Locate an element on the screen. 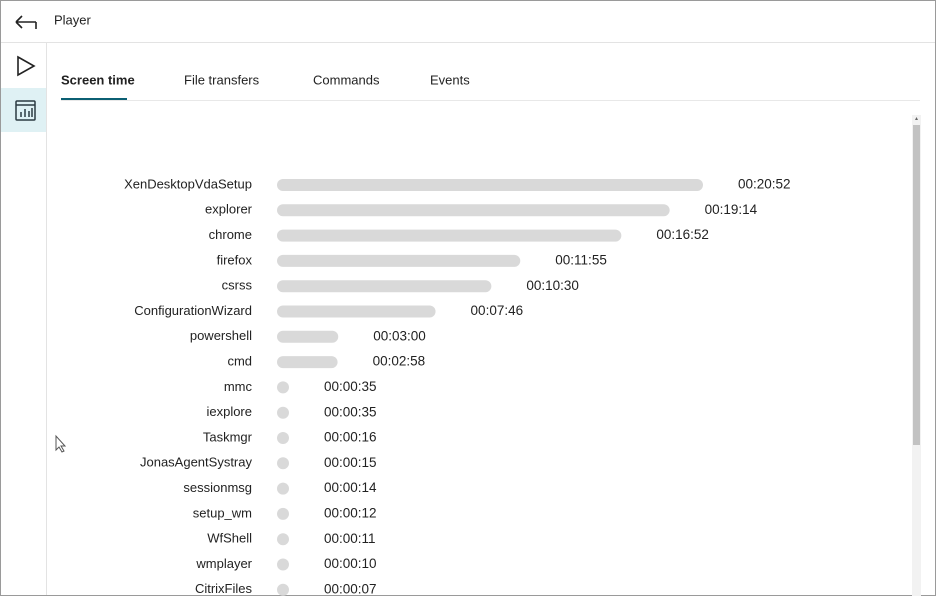  value-label: 00:00:07 is located at coordinates (350, 588).